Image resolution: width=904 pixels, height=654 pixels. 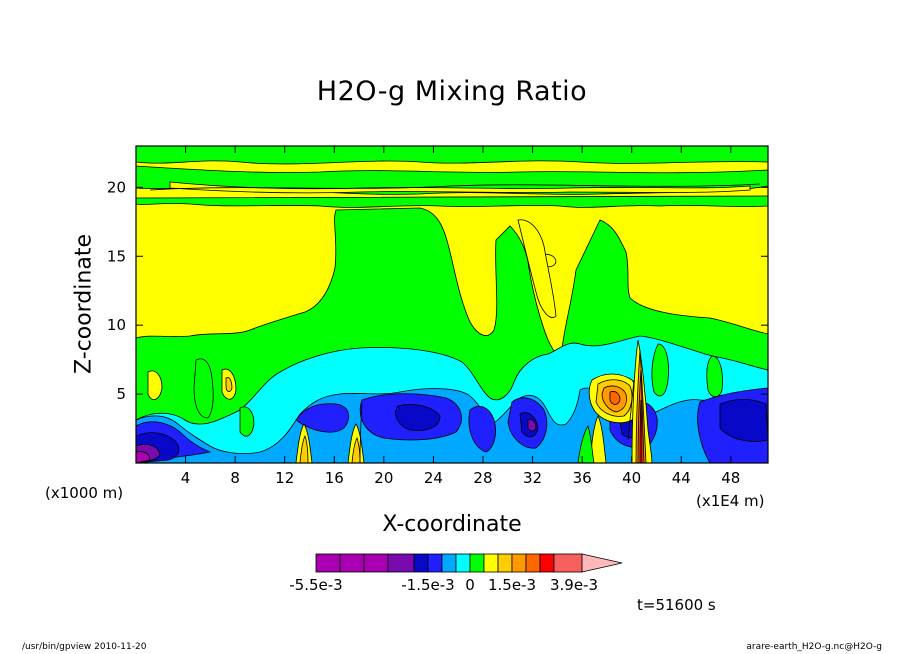 I want to click on y-tick-label: 10, so click(x=116, y=325).